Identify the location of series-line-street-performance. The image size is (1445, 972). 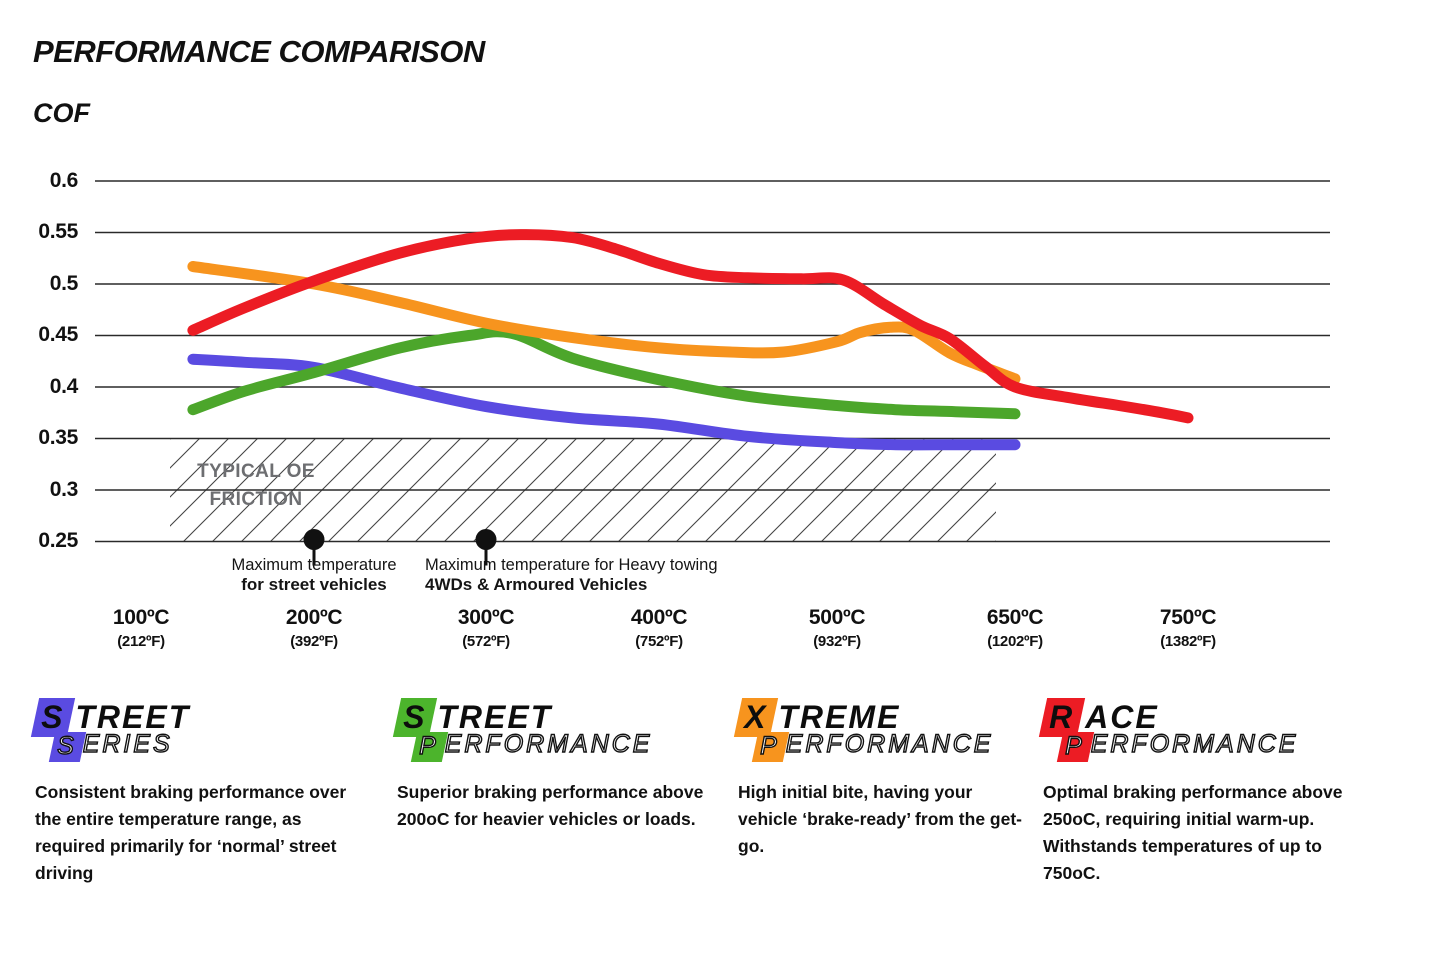
(604, 373).